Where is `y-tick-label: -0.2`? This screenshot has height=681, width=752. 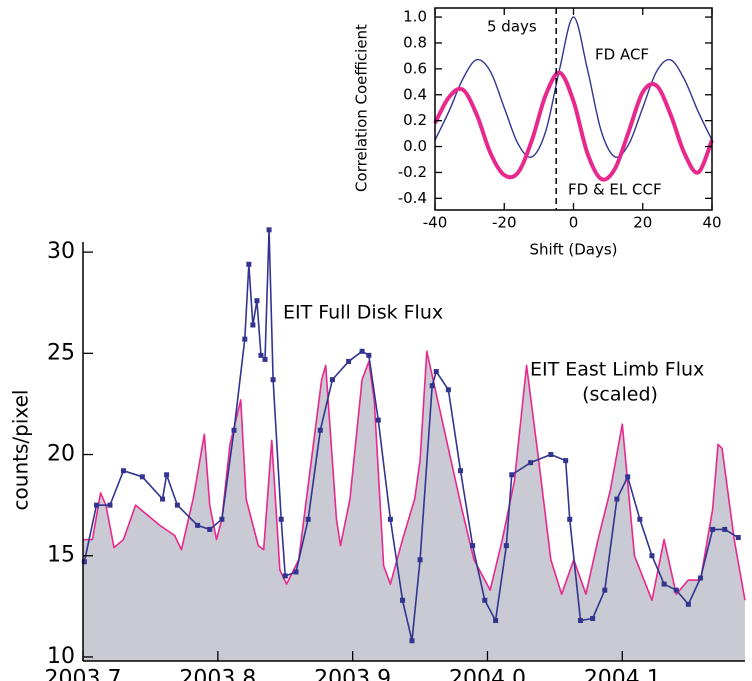 y-tick-label: -0.2 is located at coordinates (412, 172).